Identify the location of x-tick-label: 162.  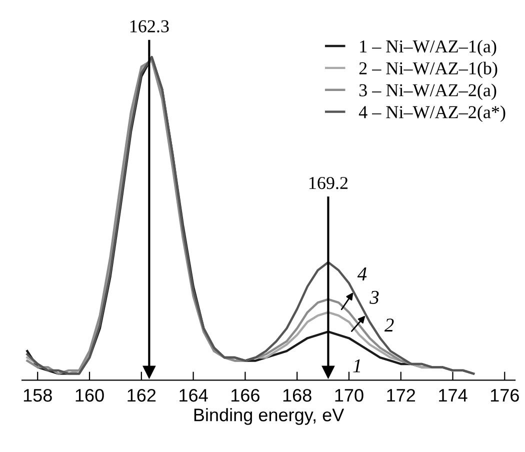
(142, 395).